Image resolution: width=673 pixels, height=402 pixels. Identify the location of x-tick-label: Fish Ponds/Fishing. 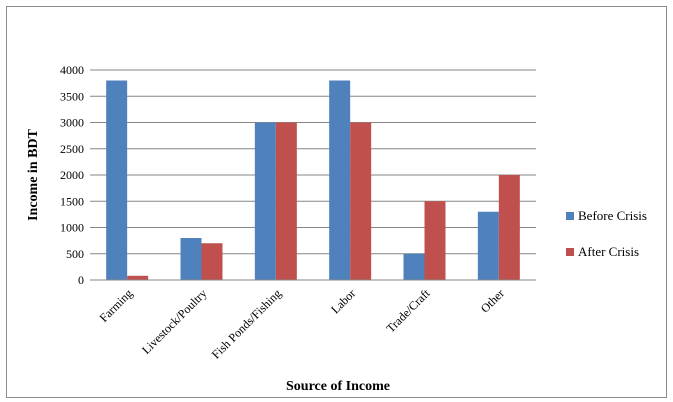
(246, 323).